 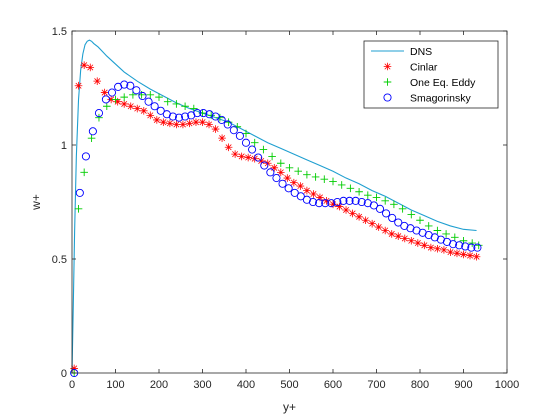 What do you see at coordinates (424, 67) in the screenshot?
I see `legend-label: Cinlar` at bounding box center [424, 67].